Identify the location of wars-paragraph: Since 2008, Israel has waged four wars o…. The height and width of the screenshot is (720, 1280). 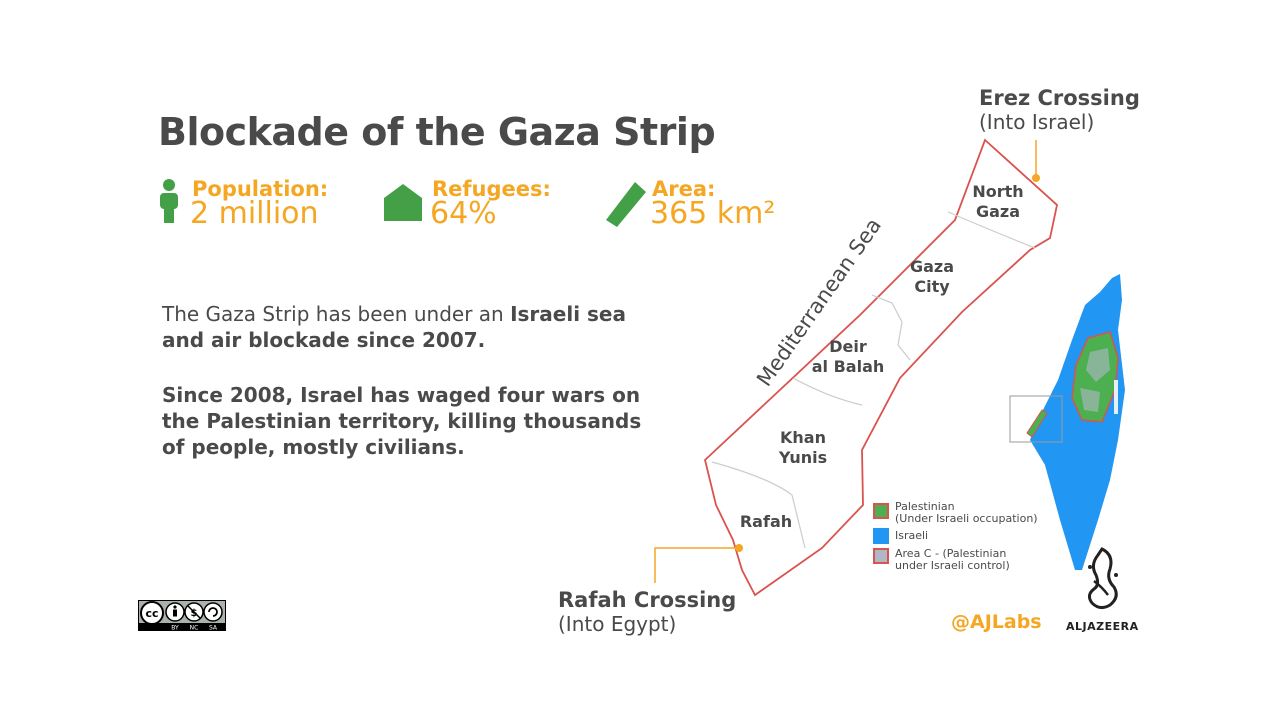
(402, 421).